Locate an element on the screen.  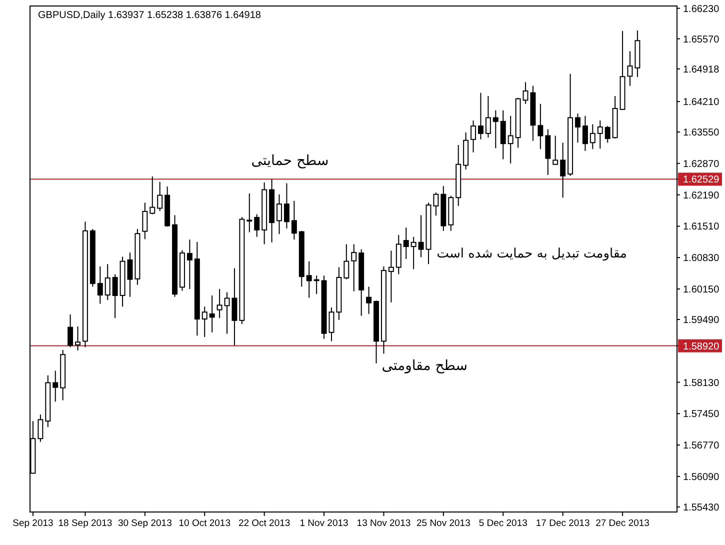
y-tick-label: 1.60150 is located at coordinates (701, 290).